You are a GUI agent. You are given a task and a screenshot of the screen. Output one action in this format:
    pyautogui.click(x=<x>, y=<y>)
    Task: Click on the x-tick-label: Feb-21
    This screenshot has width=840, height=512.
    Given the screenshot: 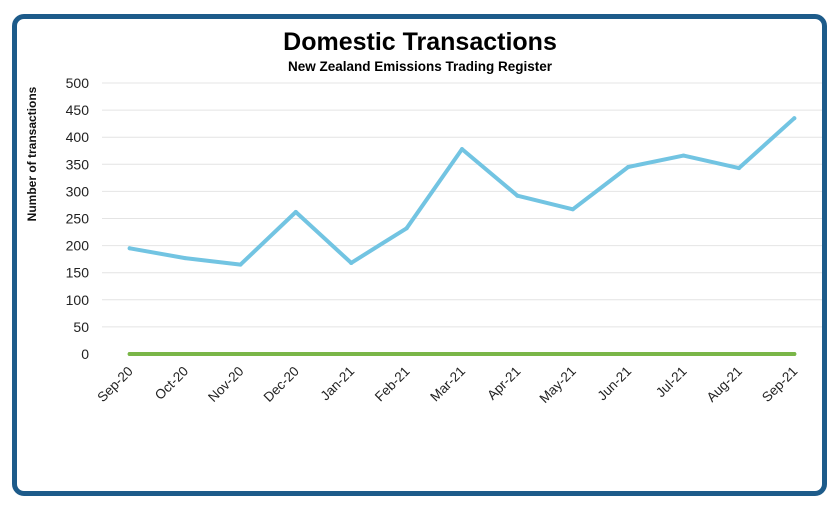 What is the action you would take?
    pyautogui.click(x=392, y=384)
    